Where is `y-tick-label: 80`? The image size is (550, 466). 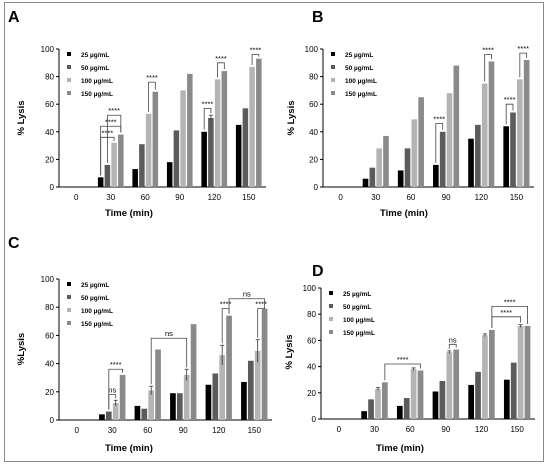 y-tick-label: 80 is located at coordinates (49, 307).